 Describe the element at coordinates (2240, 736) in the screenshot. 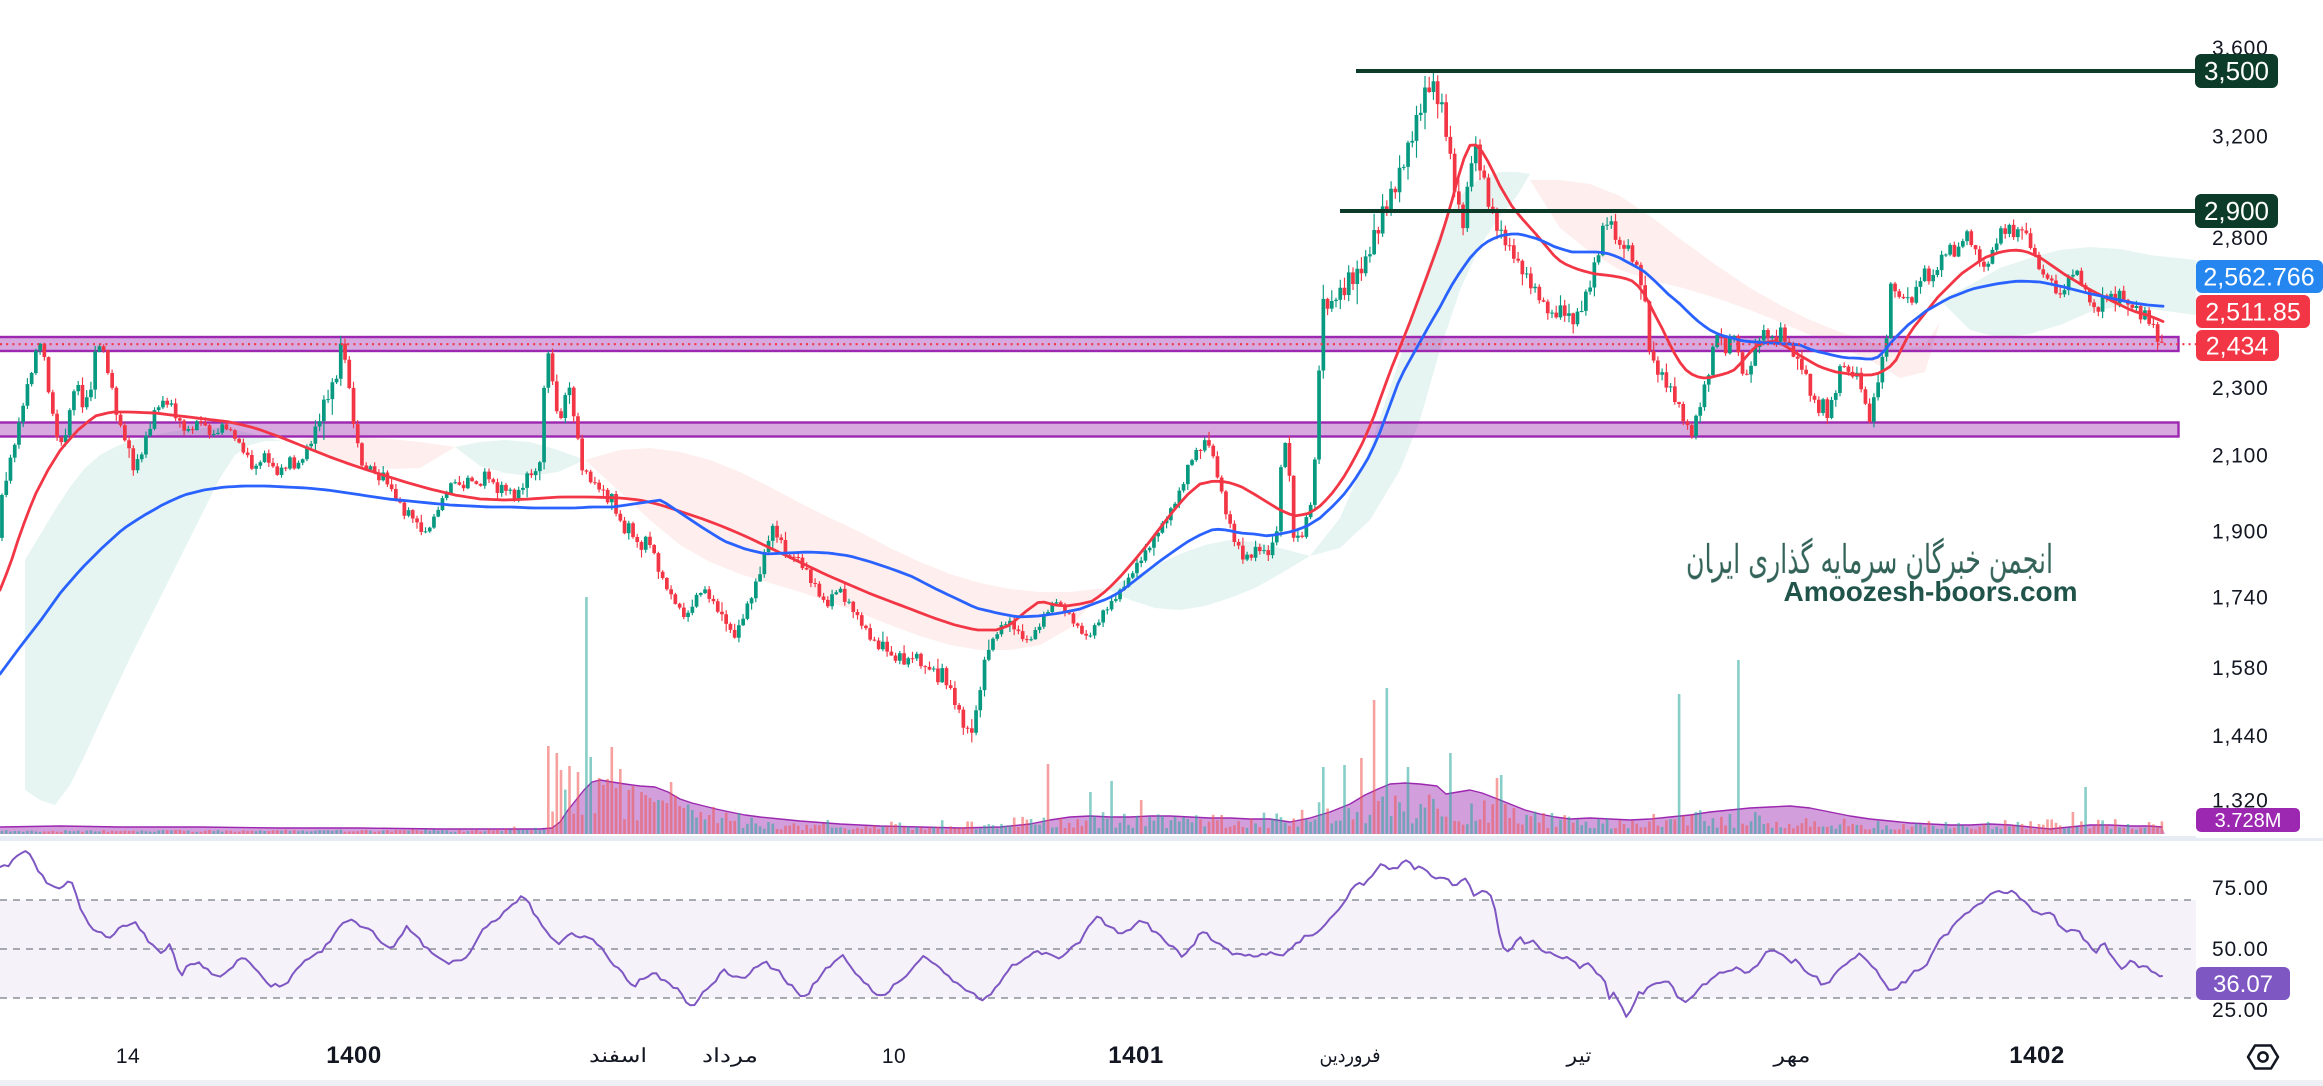

I see `svg-text: 1,440` at that location.